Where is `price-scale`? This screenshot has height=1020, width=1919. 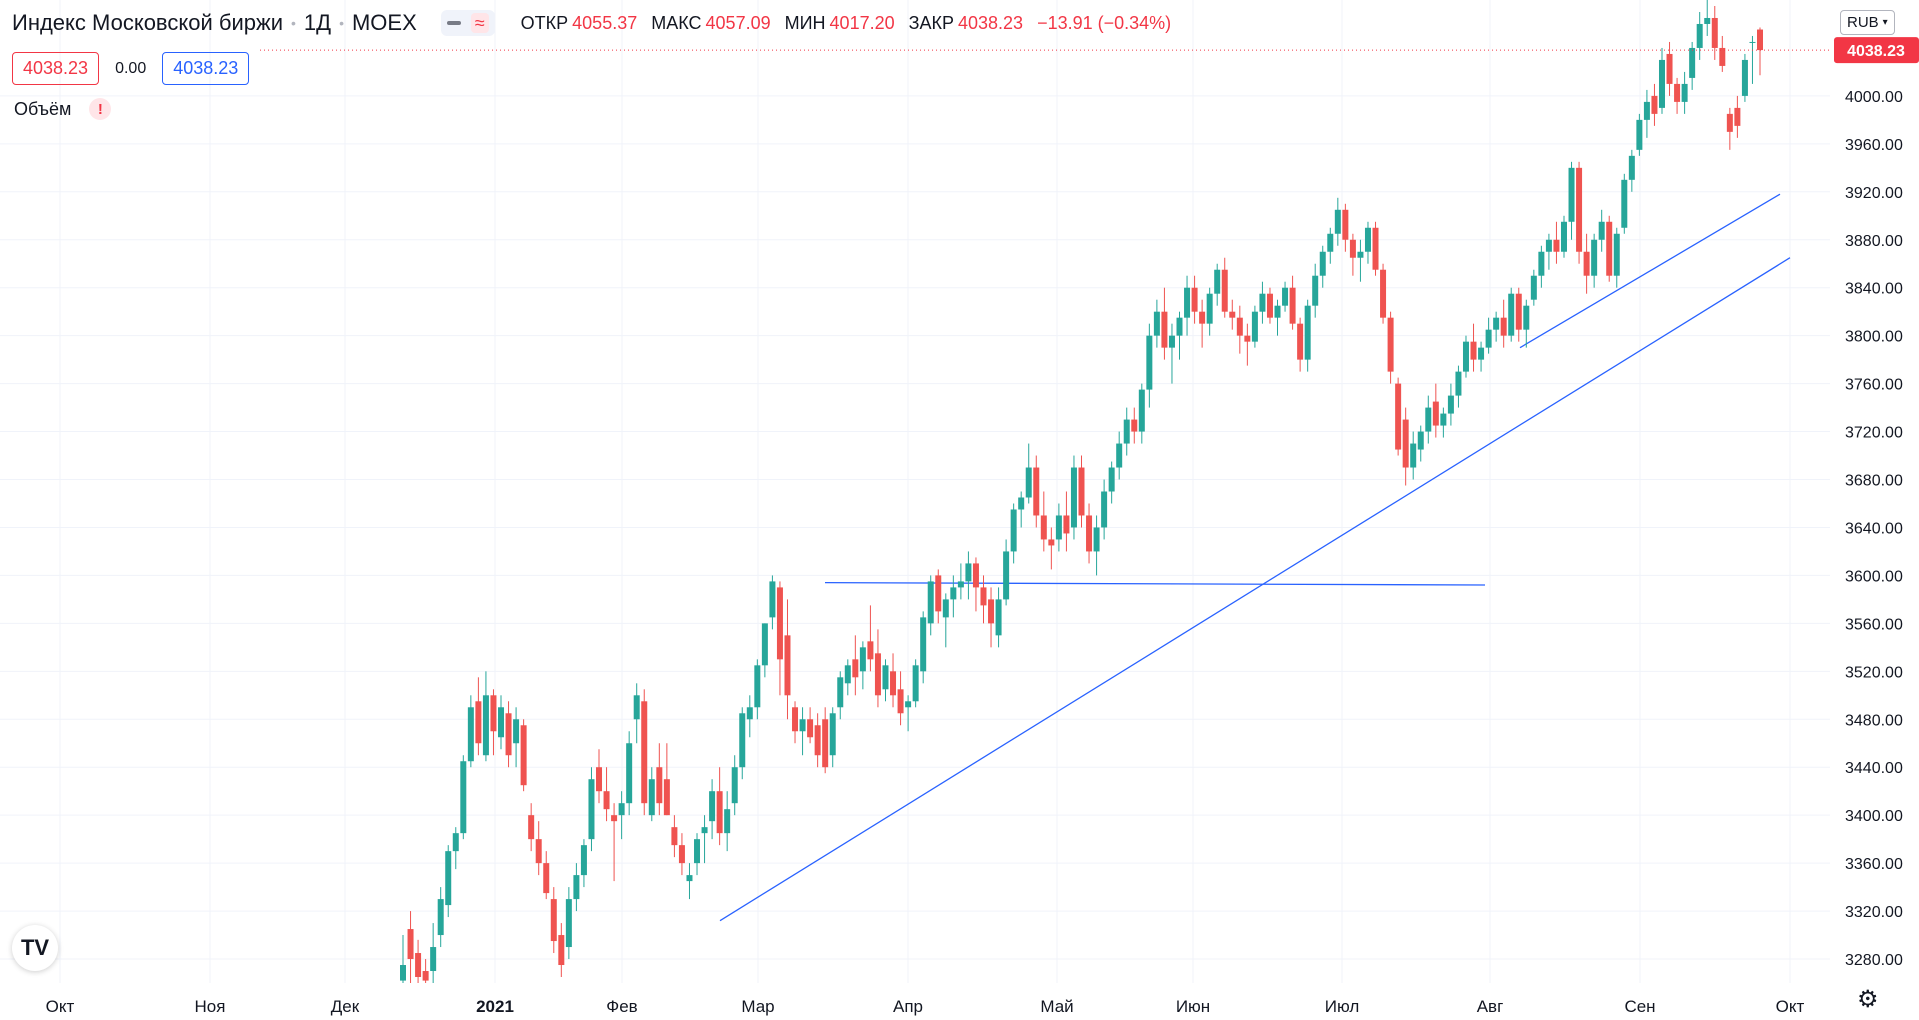
price-scale is located at coordinates (1874, 510).